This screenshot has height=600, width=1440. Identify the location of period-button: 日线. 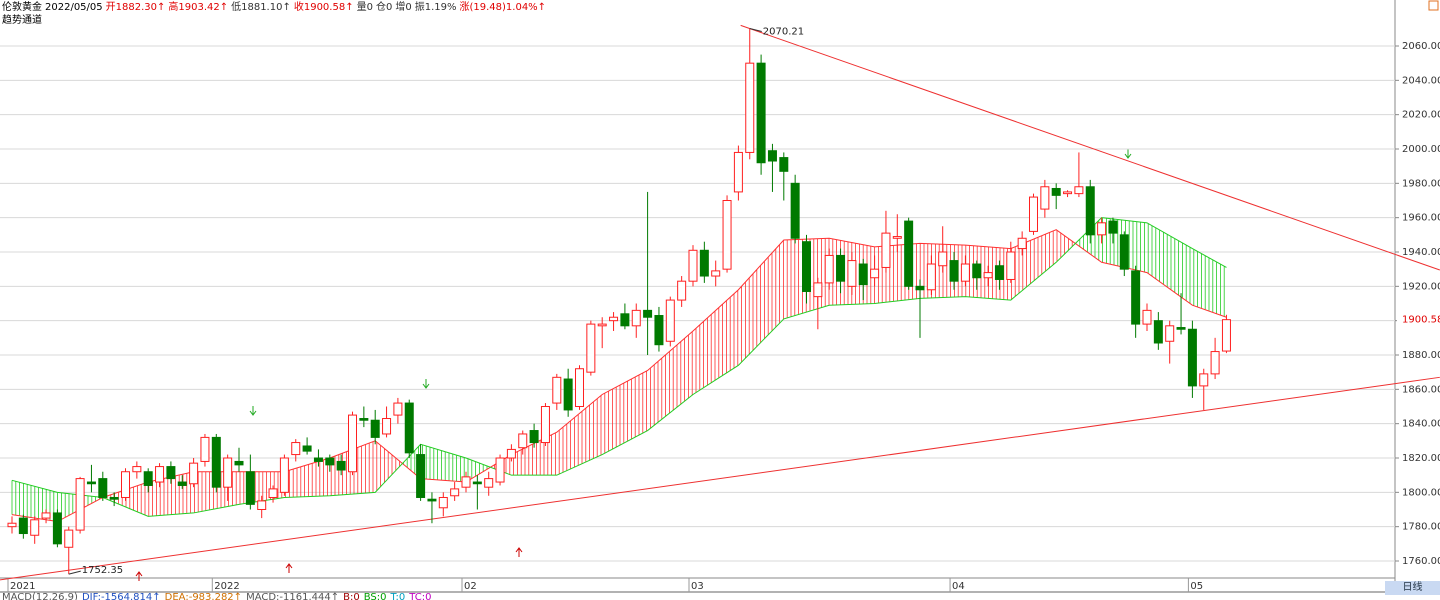
(1412, 588).